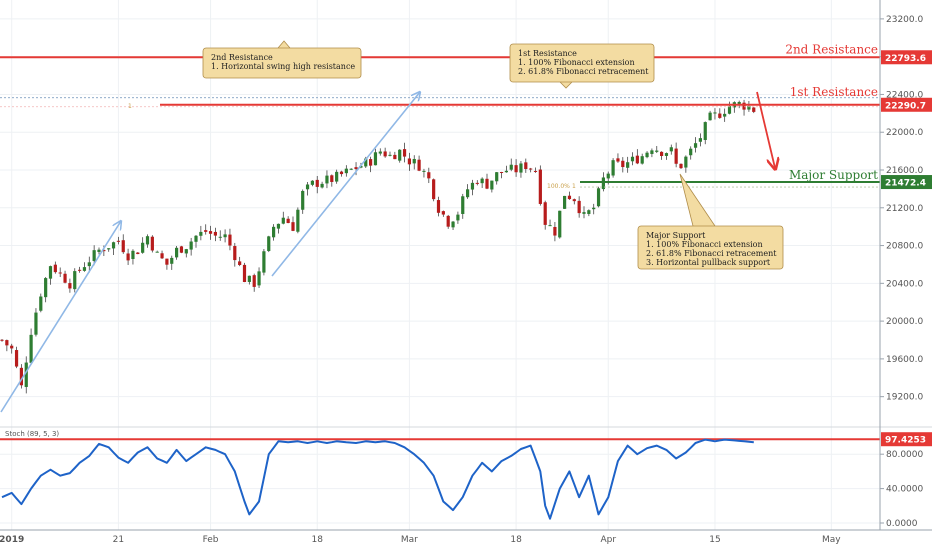 The image size is (932, 550). Describe the element at coordinates (904, 490) in the screenshot. I see `stoch-tick-label: 40.0000` at that location.